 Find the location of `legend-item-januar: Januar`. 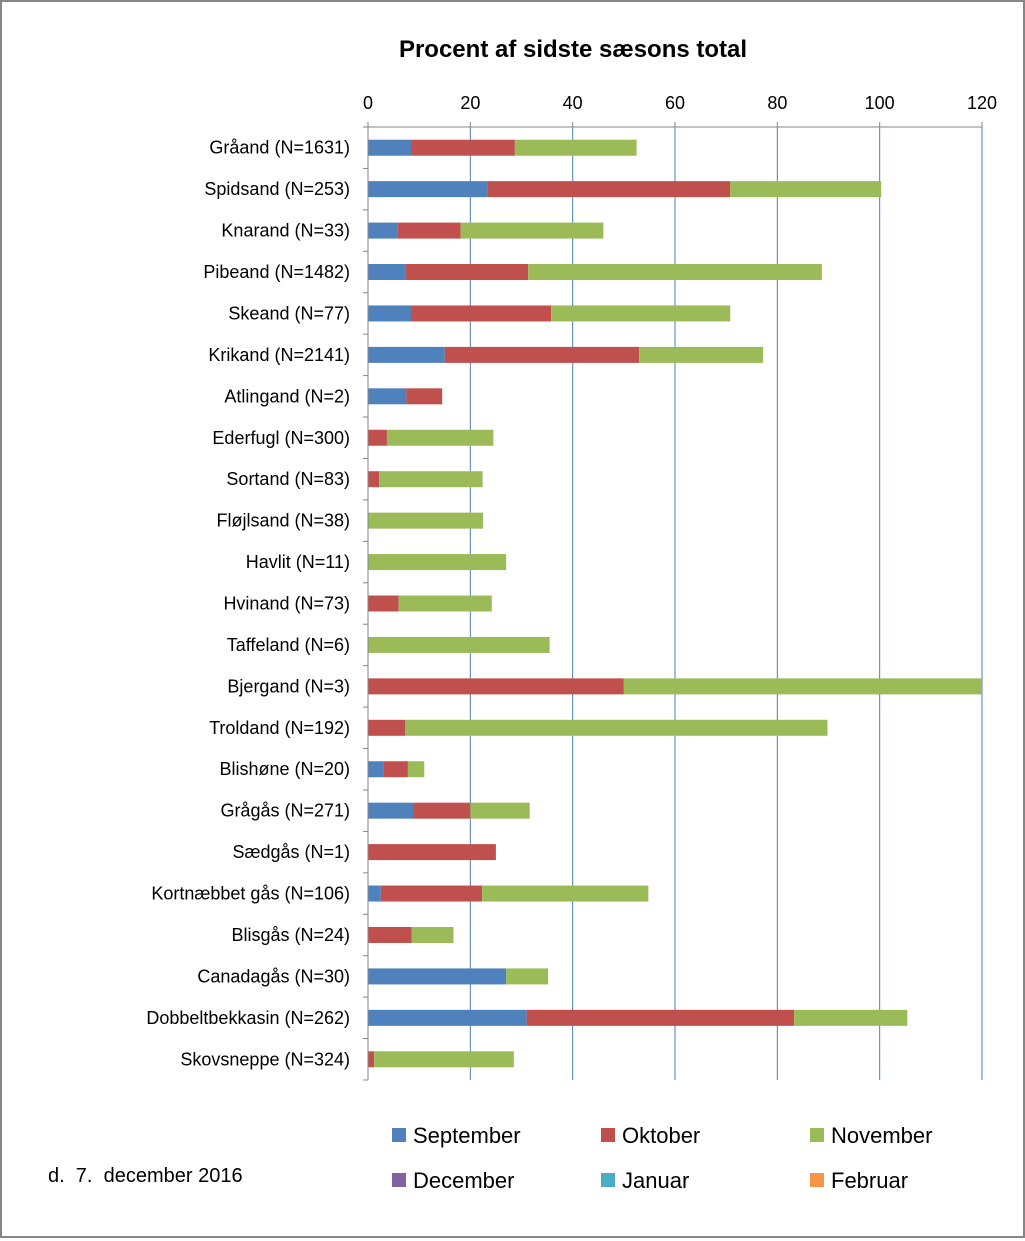

legend-item-januar: Januar is located at coordinates (645, 1180).